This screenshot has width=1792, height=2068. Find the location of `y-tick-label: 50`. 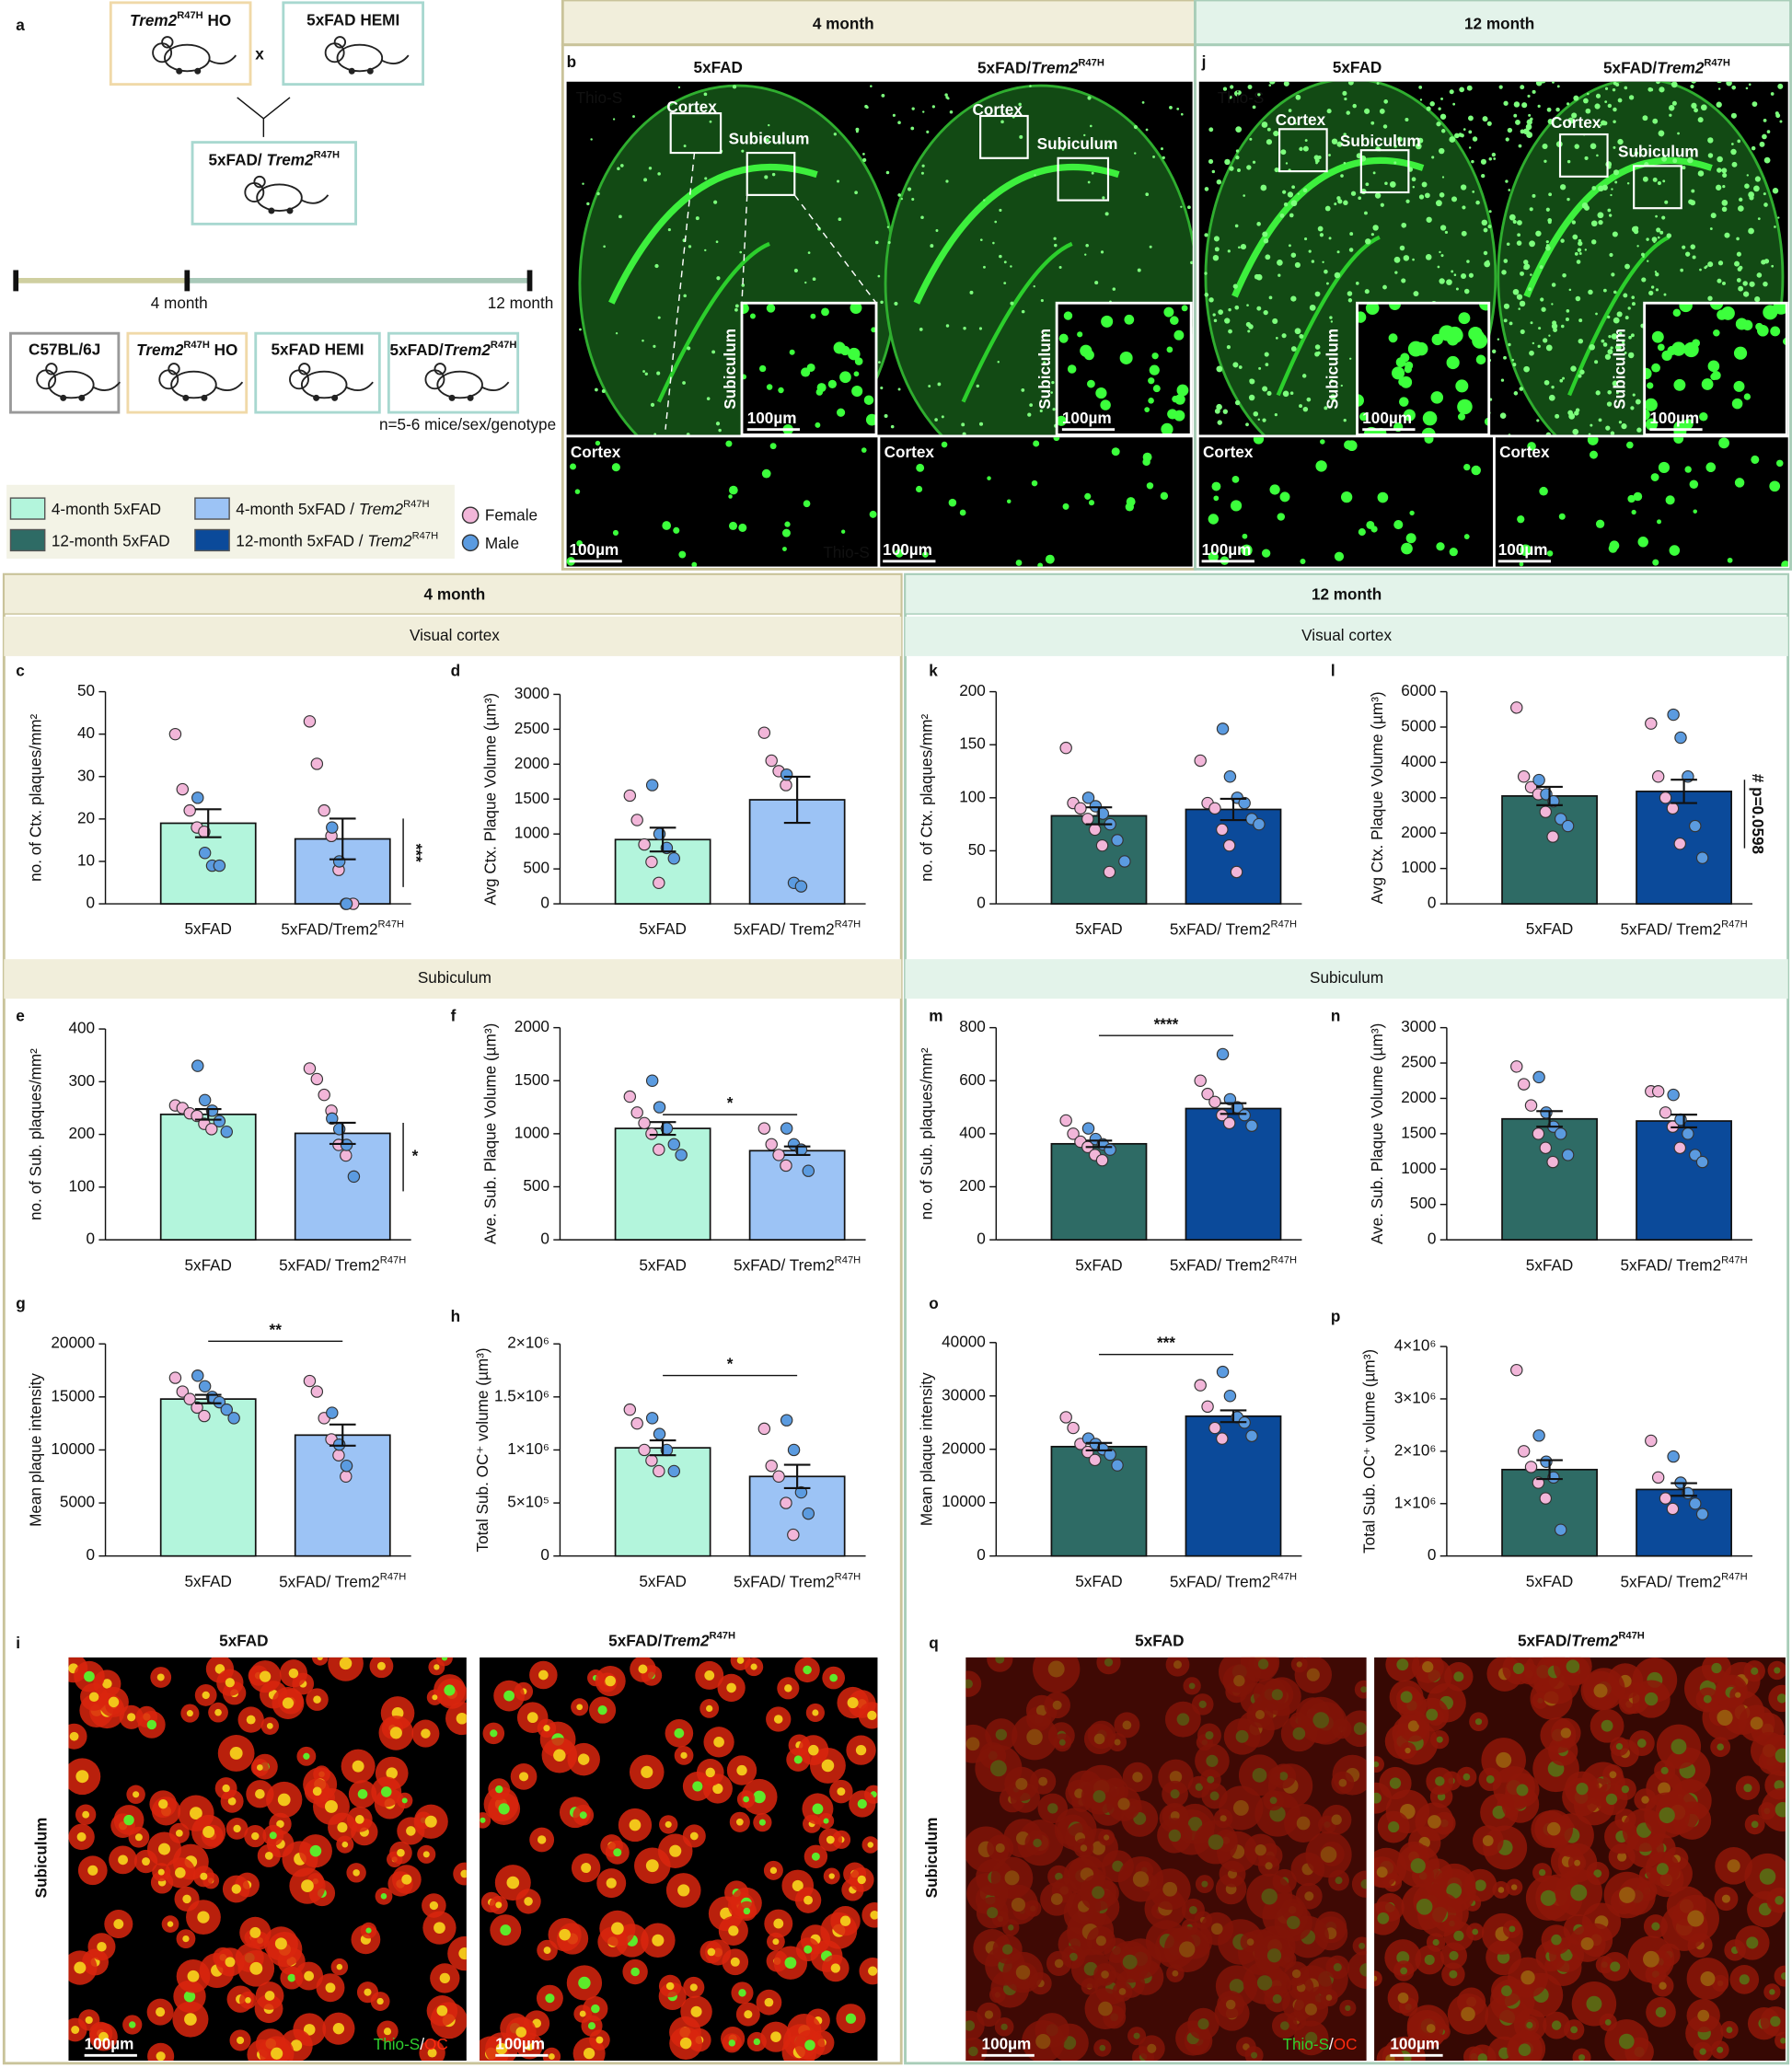

y-tick-label: 50 is located at coordinates (86, 690).